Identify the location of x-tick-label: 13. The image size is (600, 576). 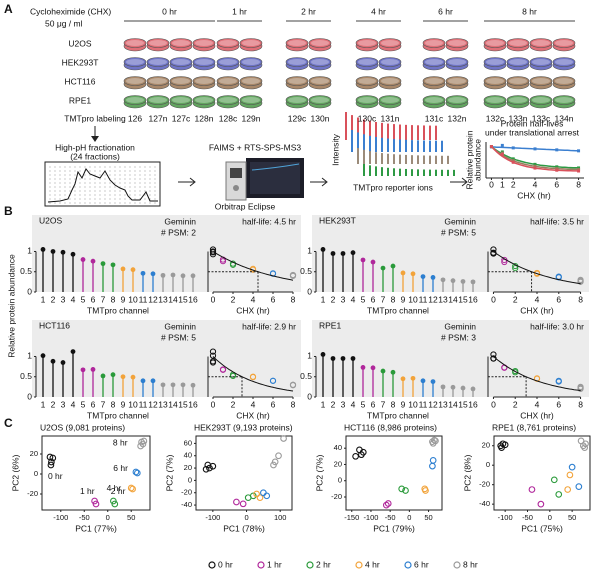
(443, 404).